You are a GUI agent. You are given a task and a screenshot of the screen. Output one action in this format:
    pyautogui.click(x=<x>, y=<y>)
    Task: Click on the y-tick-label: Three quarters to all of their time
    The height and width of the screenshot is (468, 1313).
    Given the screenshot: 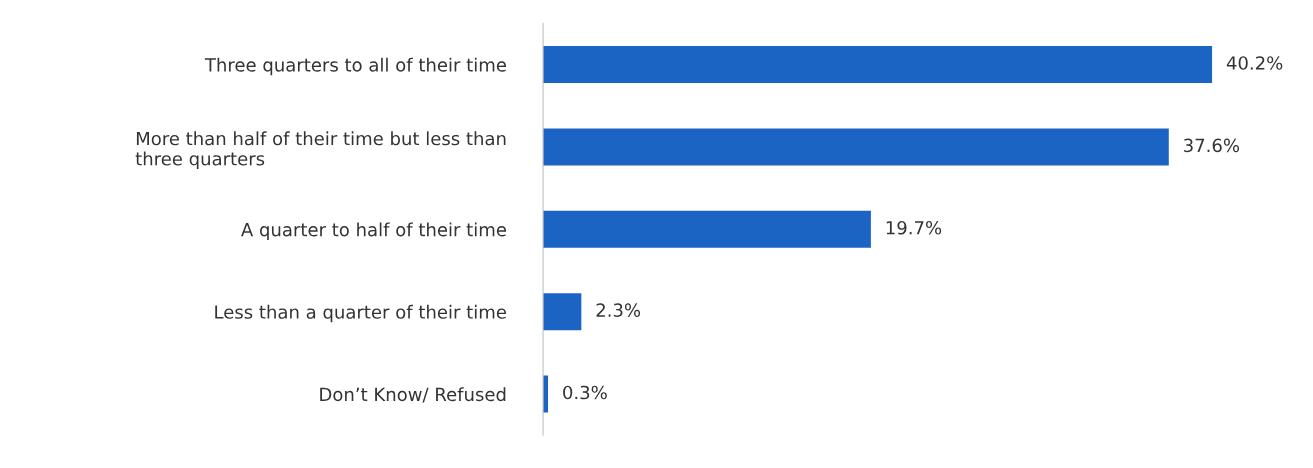 What is the action you would take?
    pyautogui.click(x=355, y=66)
    